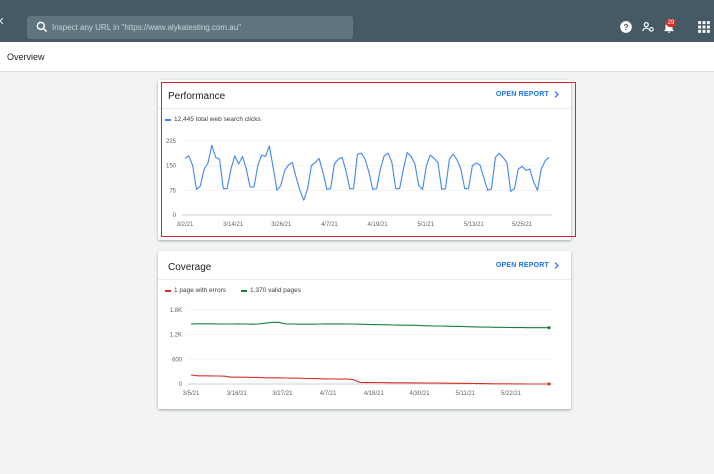 This screenshot has height=474, width=714. I want to click on legend-valid: 1,370 valid pages, so click(271, 290).